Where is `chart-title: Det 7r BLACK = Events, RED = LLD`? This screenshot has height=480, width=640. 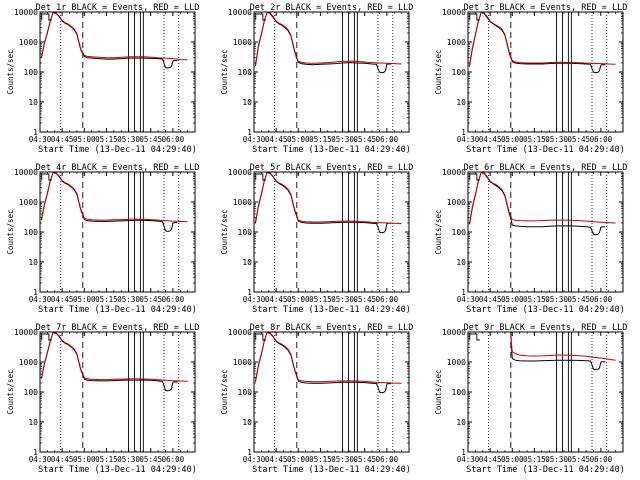
chart-title: Det 7r BLACK = Events, RED = LLD is located at coordinates (118, 328).